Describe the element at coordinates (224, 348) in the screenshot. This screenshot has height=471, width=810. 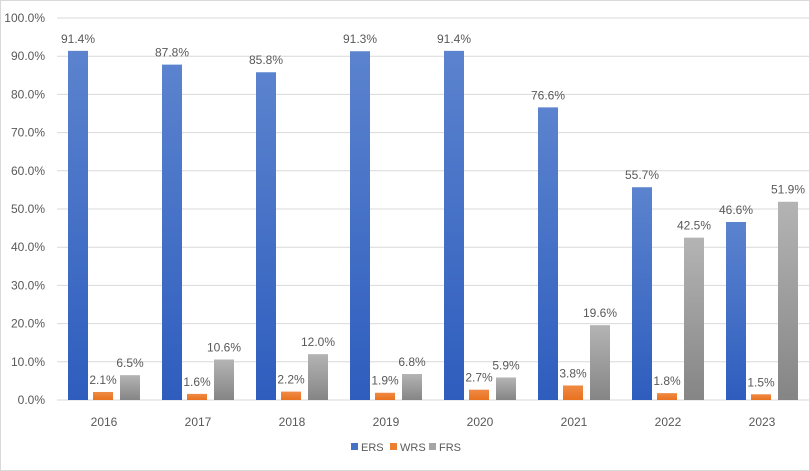
I see `data-label-frs: 10.6%` at that location.